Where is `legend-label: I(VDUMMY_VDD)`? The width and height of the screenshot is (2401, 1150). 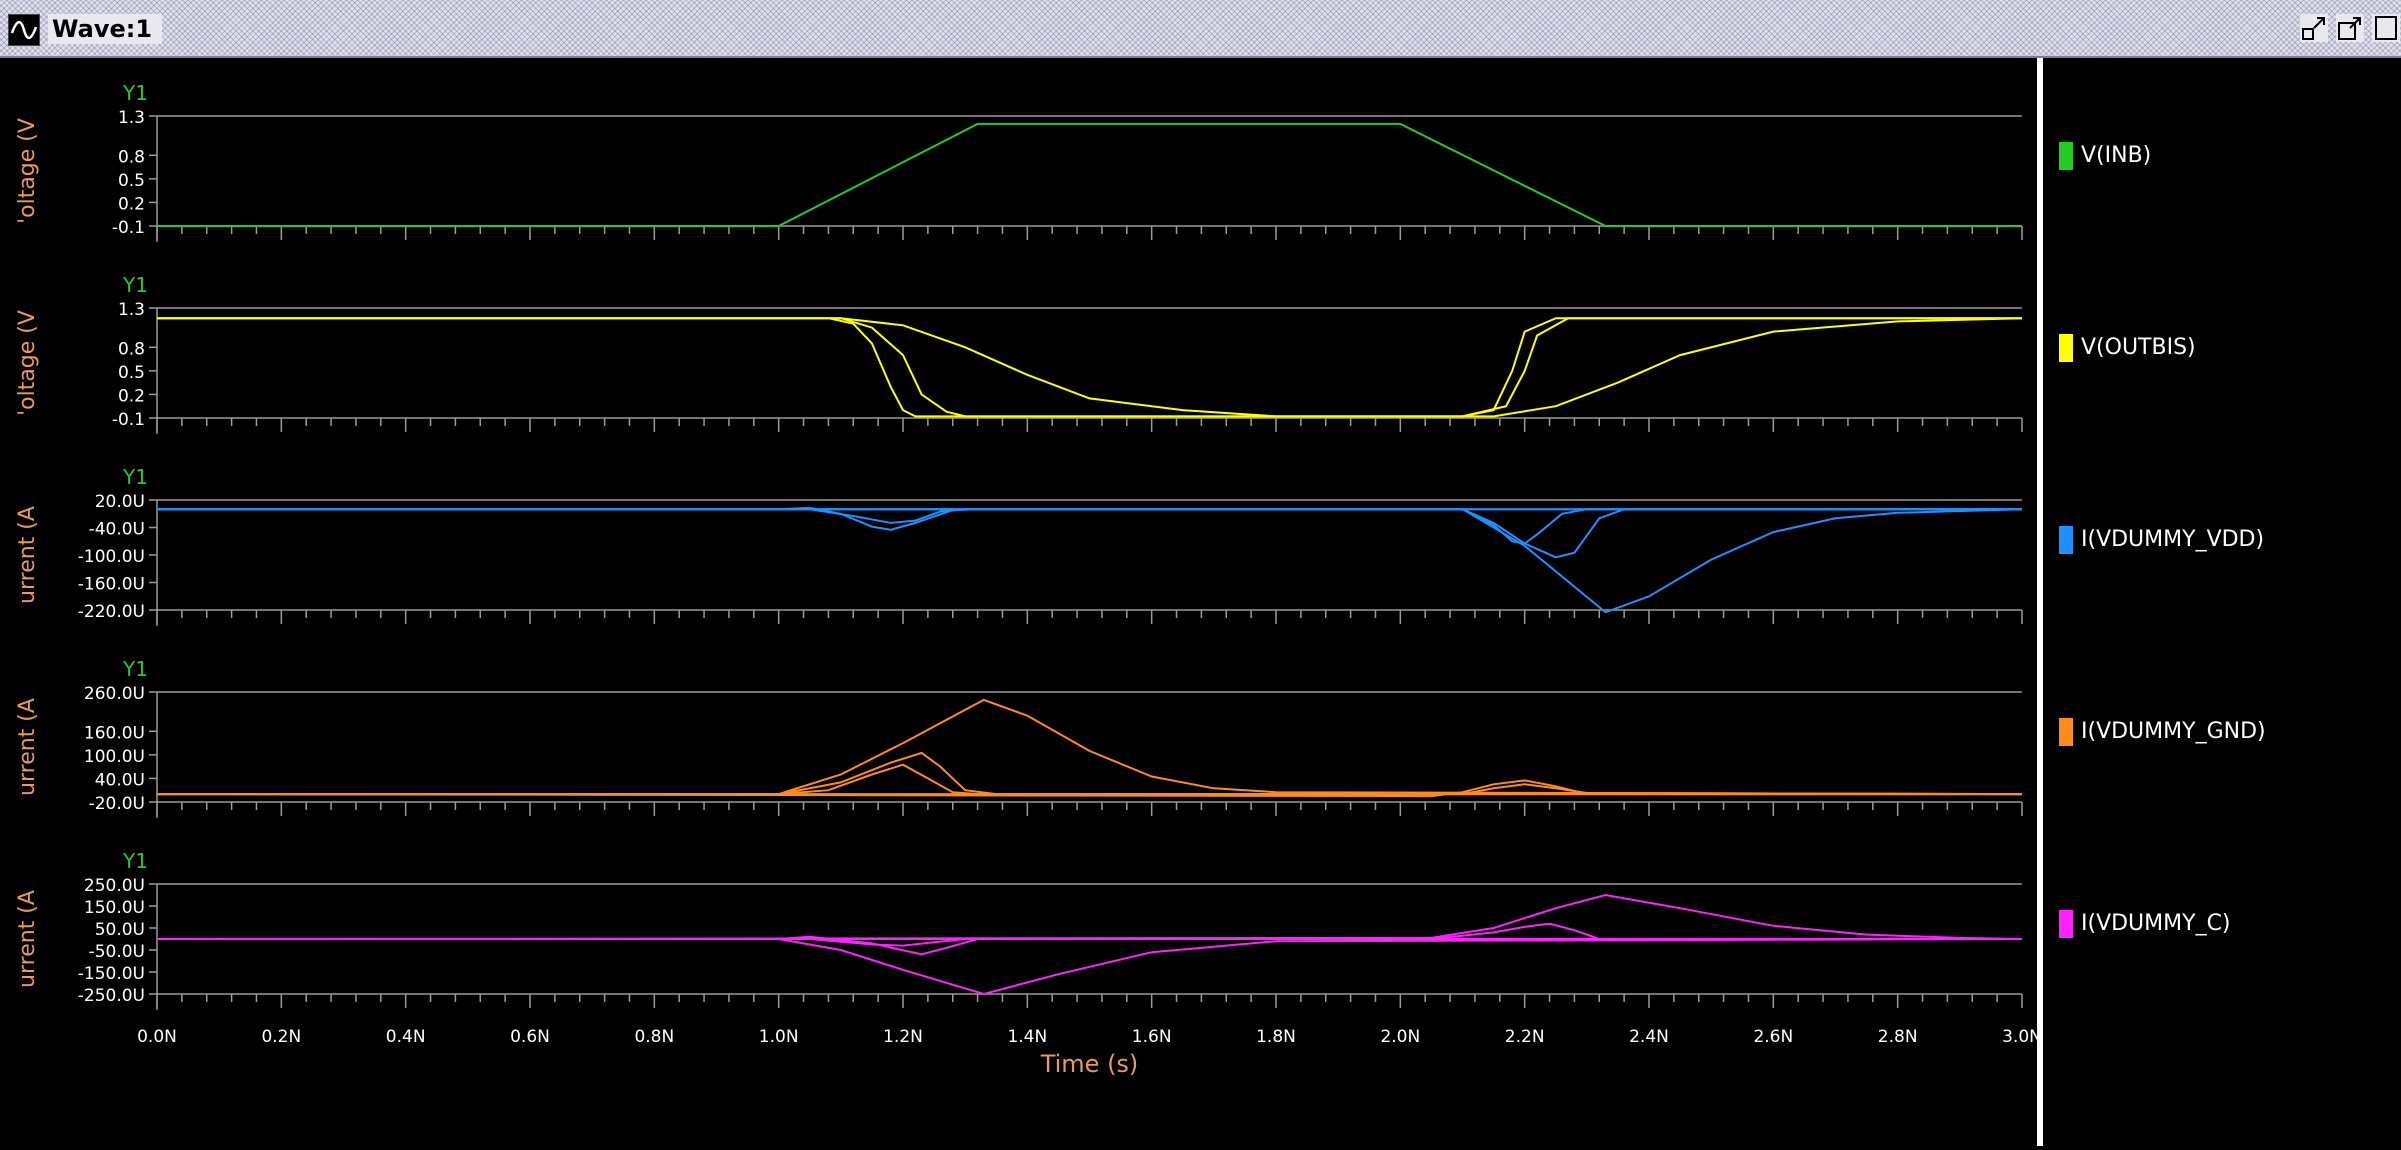 legend-label: I(VDUMMY_VDD) is located at coordinates (2173, 539).